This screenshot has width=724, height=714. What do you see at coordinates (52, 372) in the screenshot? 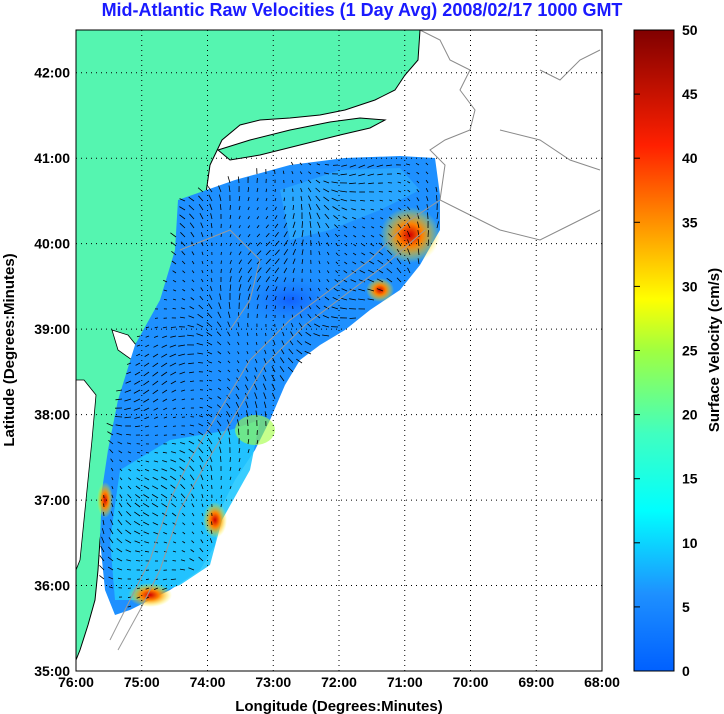
I see `y-axis-ticks: 35:00 36:00 37:00 38:00 39:00 40:00 41:00 42:00` at bounding box center [52, 372].